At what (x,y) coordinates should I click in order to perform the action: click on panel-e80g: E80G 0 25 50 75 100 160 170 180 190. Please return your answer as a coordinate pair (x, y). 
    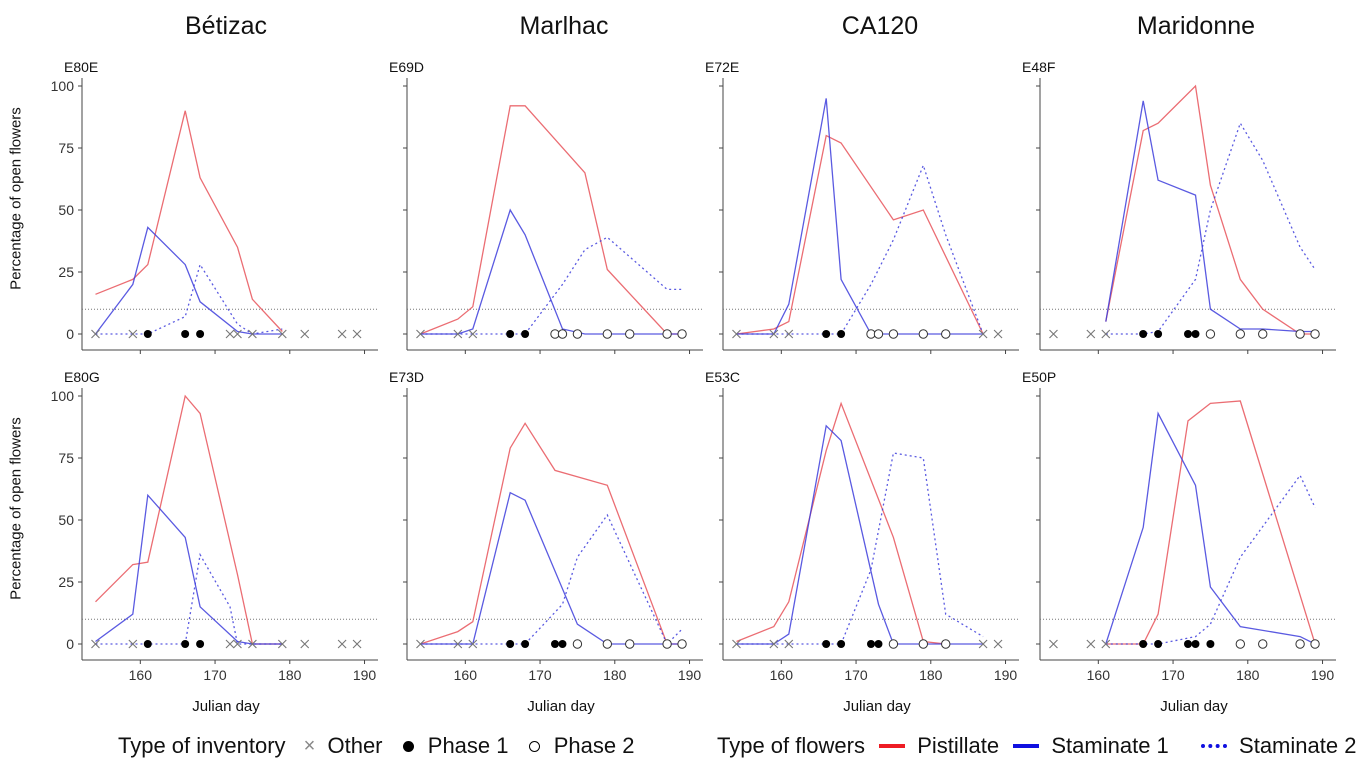
    Looking at the image, I should click on (214, 526).